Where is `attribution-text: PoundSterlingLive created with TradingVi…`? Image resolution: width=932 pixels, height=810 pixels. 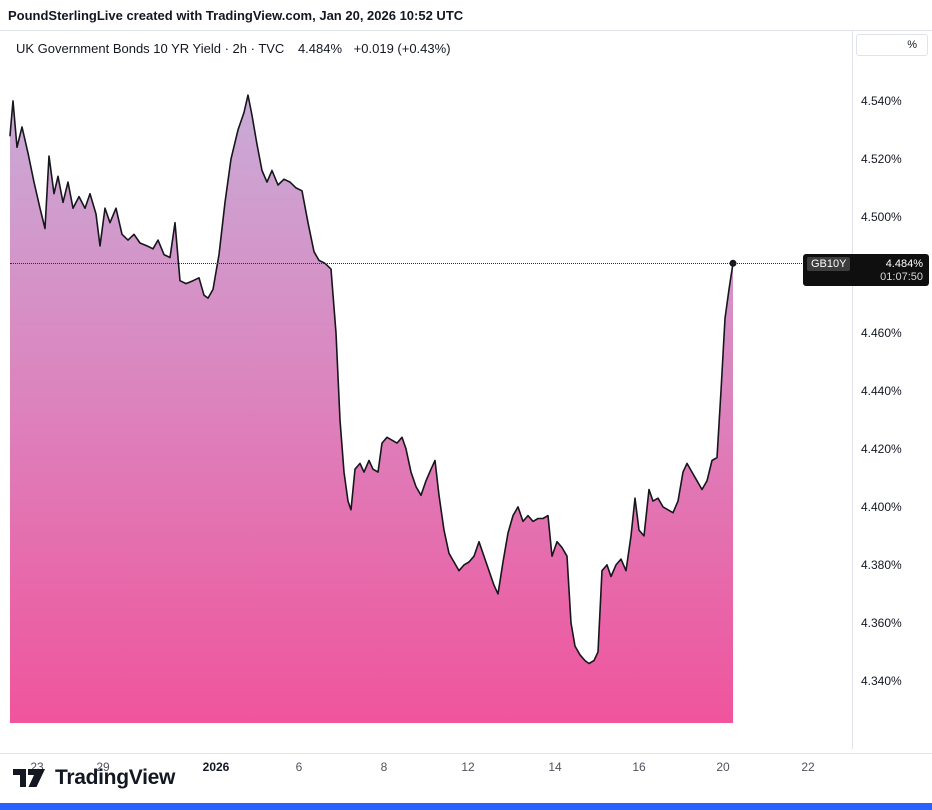
attribution-text: PoundSterlingLive created with TradingVi… is located at coordinates (236, 15).